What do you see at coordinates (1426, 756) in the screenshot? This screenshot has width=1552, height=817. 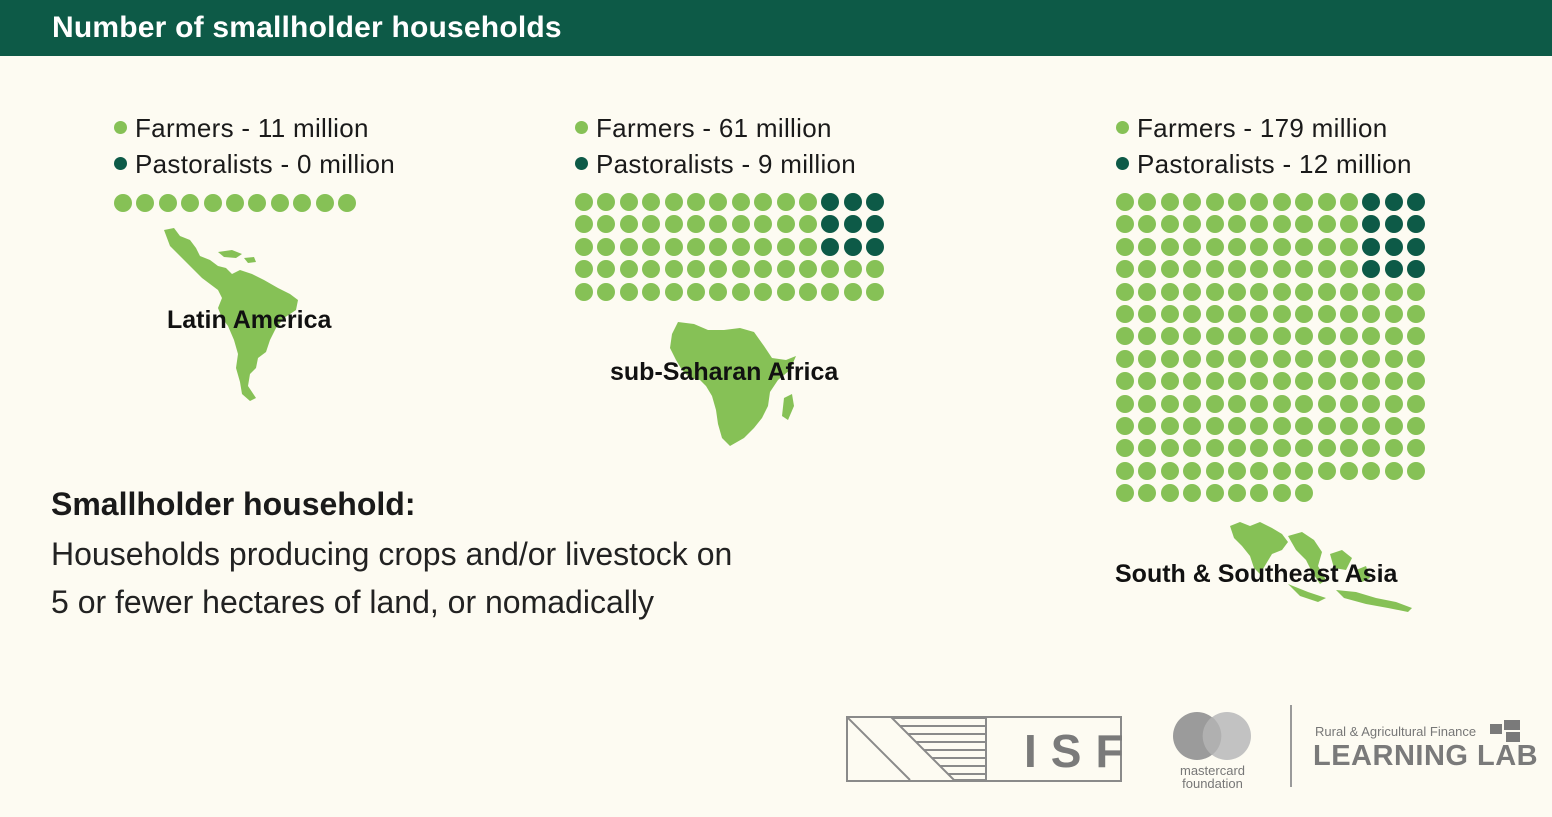 I see `learning-lab-title: LEARNING LAB` at bounding box center [1426, 756].